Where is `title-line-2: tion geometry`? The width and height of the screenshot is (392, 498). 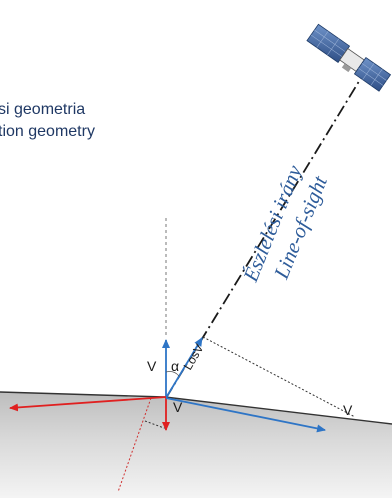
title-line-2: tion geometry is located at coordinates (47, 131).